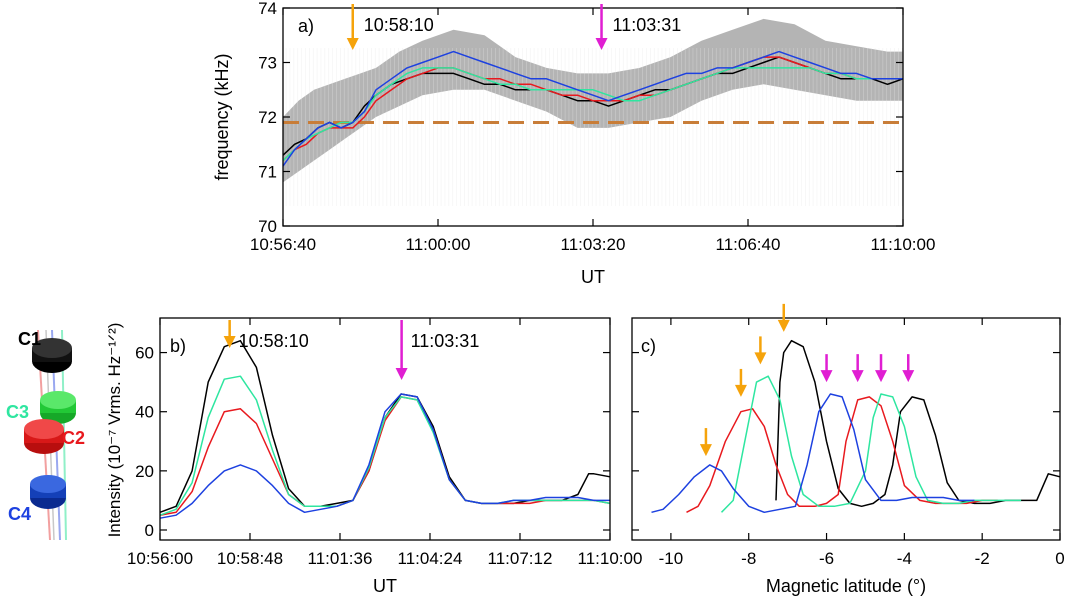  I want to click on a-ytick-label: 71, so click(267, 172).